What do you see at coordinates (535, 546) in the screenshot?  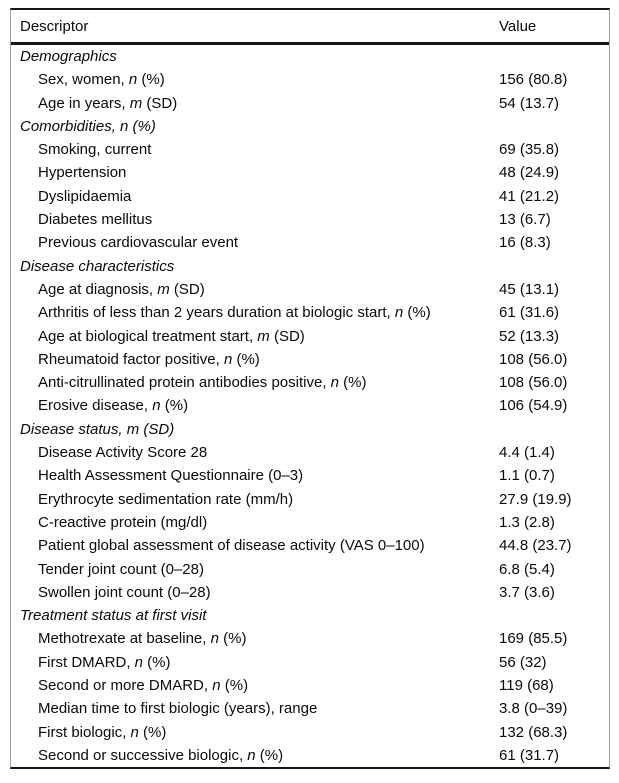 I see `row-value: 44.8 (23.7)` at bounding box center [535, 546].